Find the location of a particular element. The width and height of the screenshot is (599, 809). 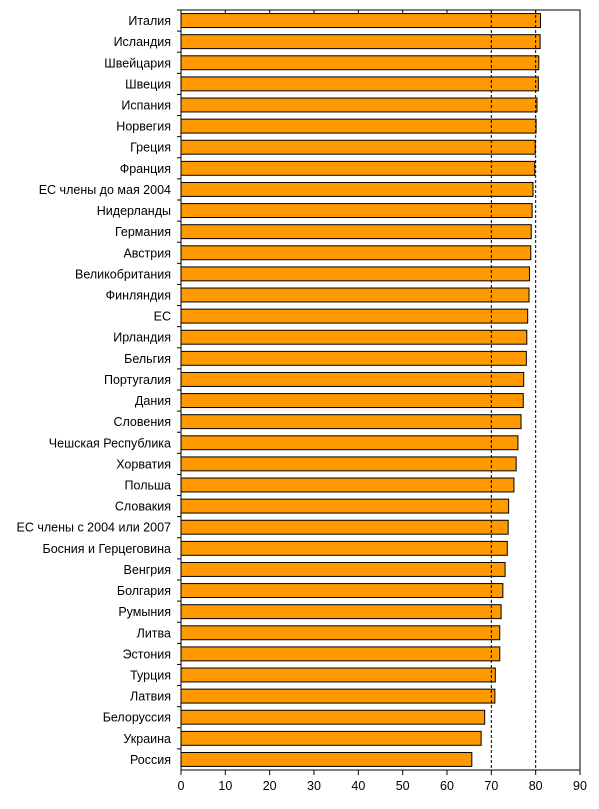

category-label: Польша is located at coordinates (148, 486).